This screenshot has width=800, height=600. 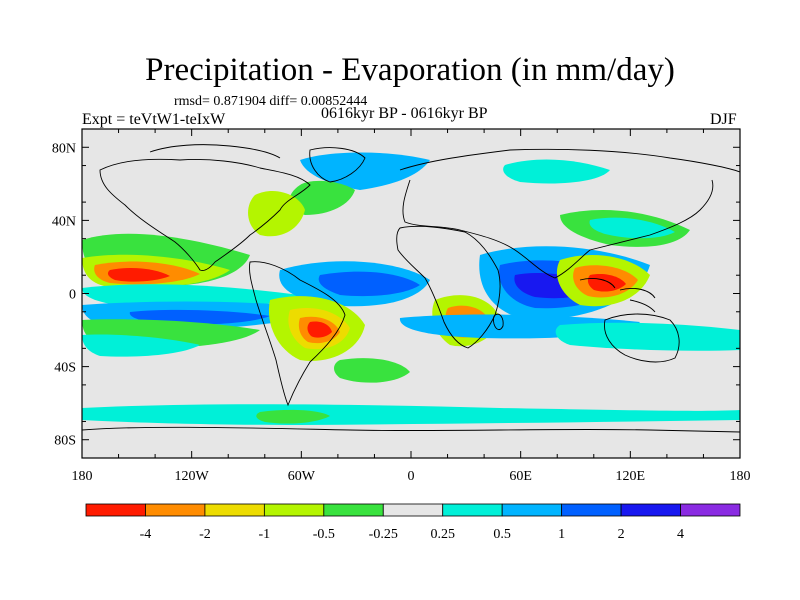 What do you see at coordinates (65, 441) in the screenshot?
I see `lat-tick-label: 80S` at bounding box center [65, 441].